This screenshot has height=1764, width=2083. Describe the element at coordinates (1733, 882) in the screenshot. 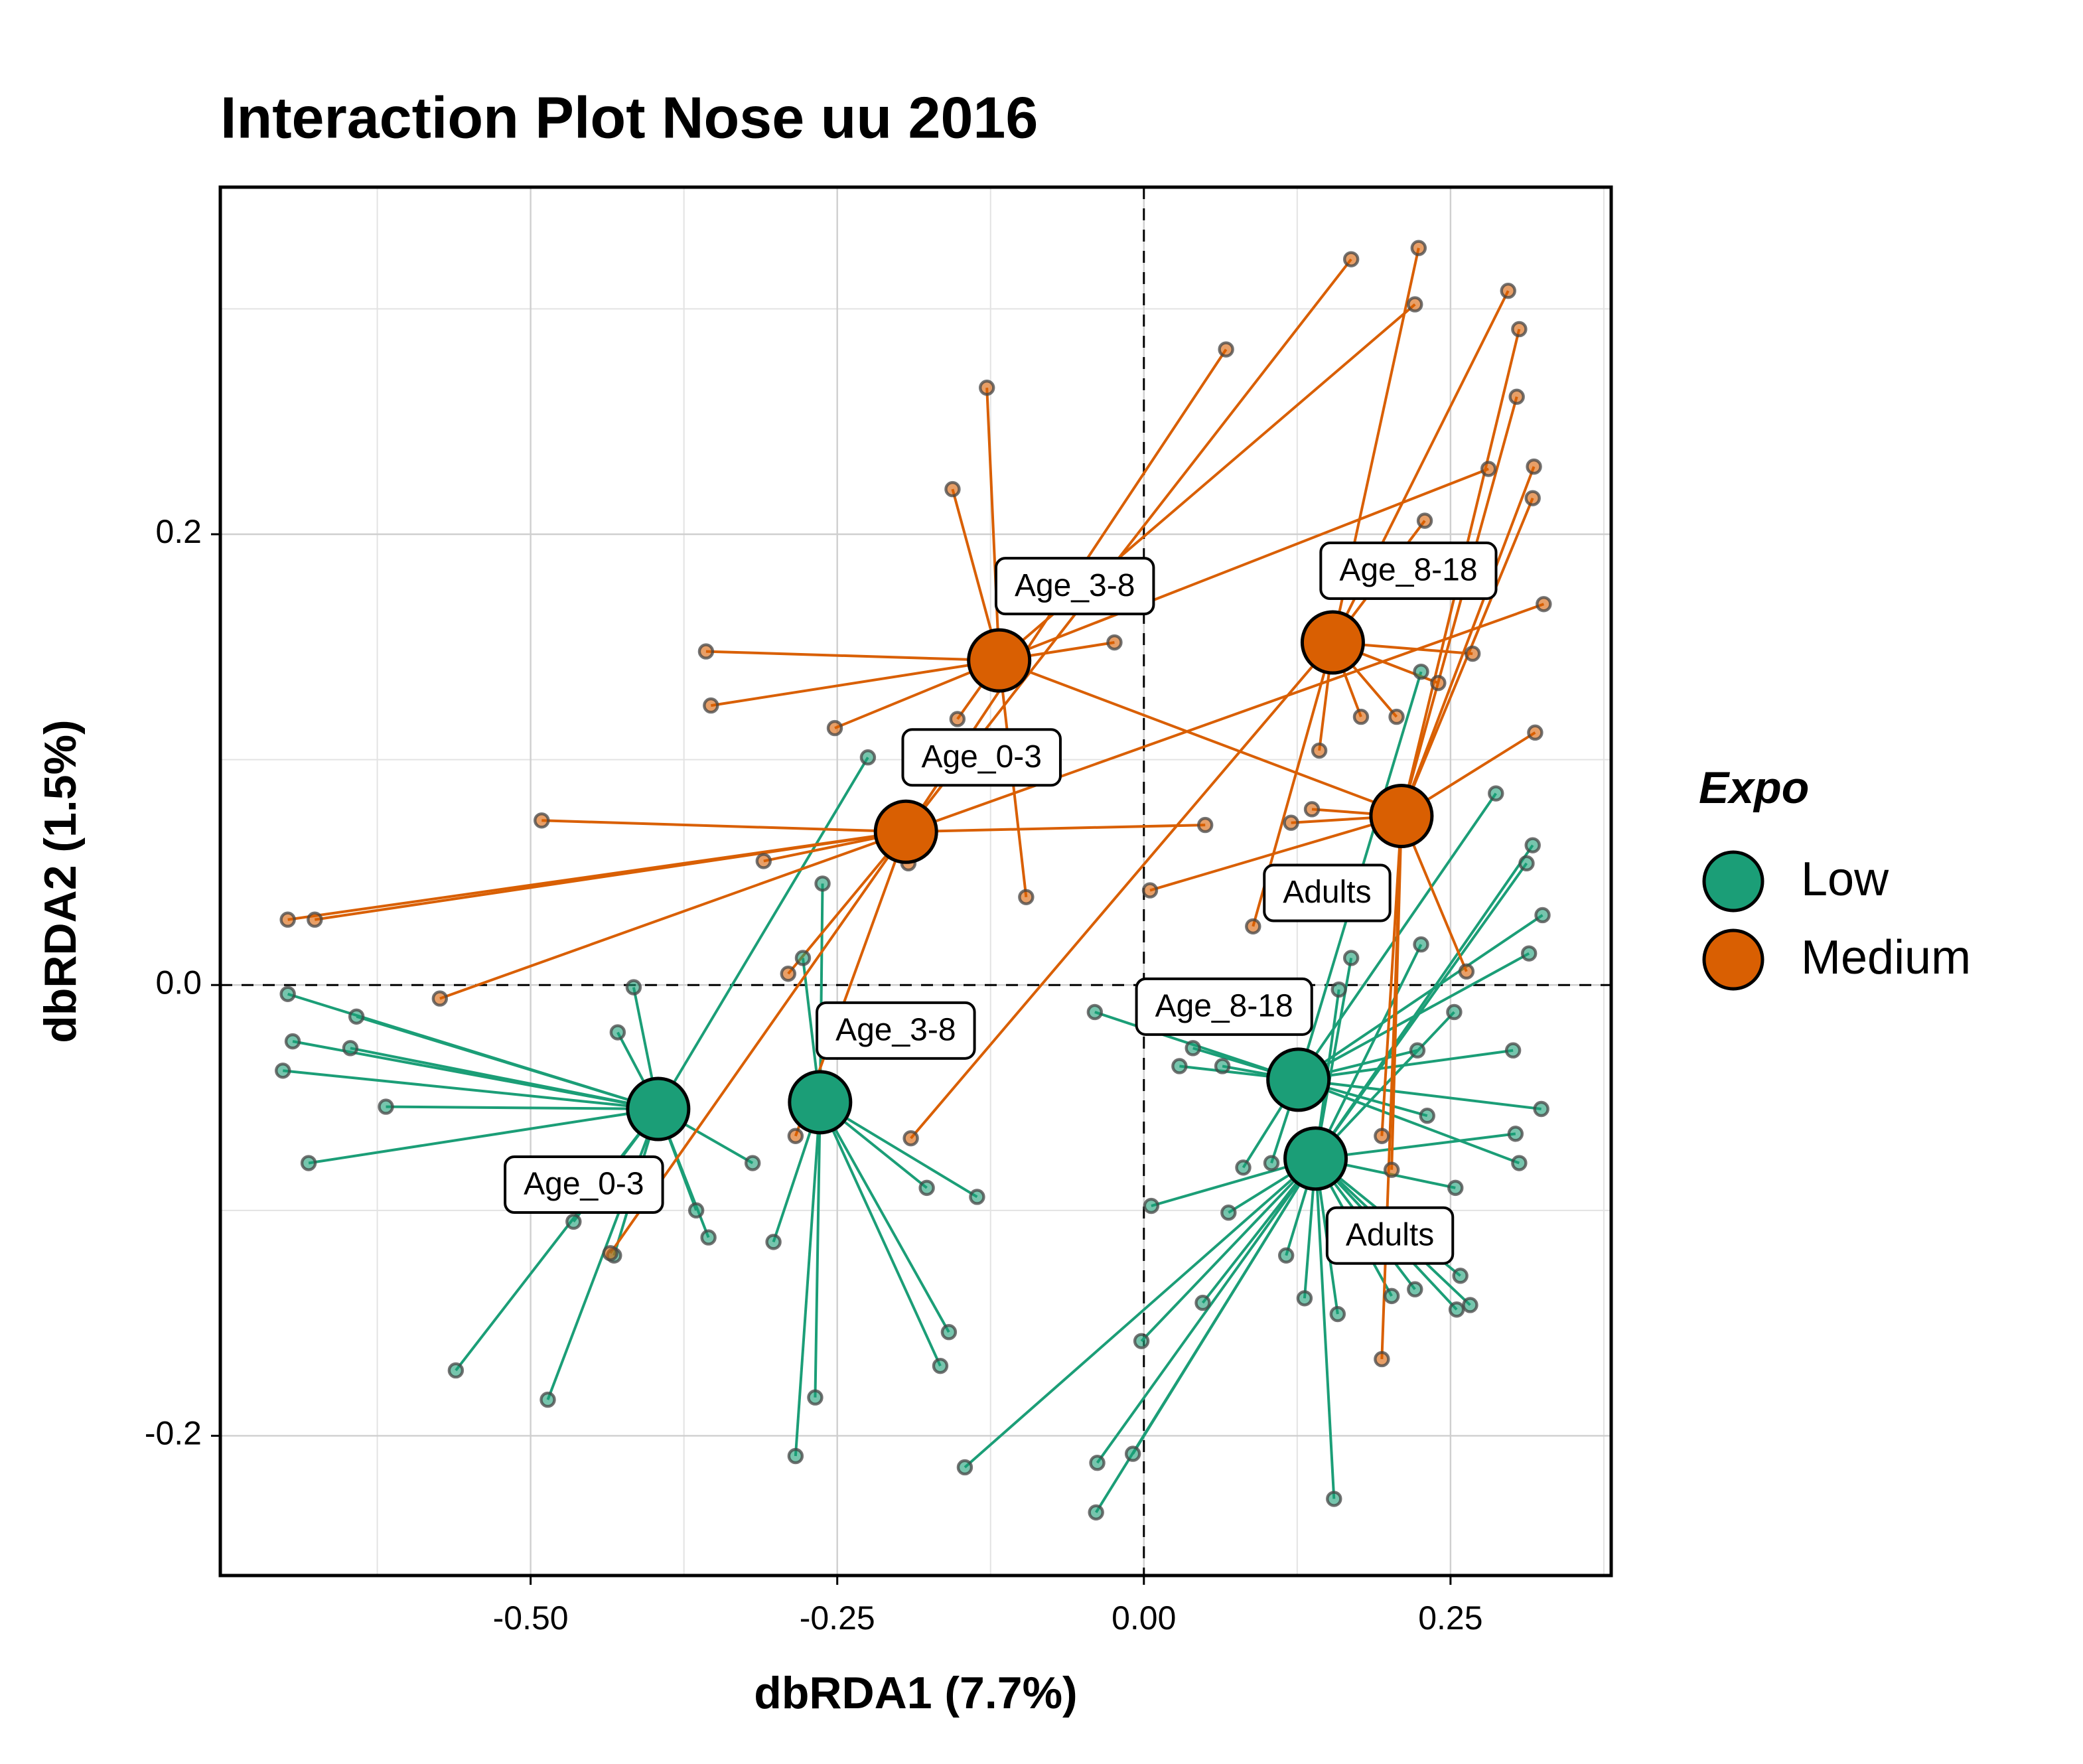

I see `legend-key` at that location.